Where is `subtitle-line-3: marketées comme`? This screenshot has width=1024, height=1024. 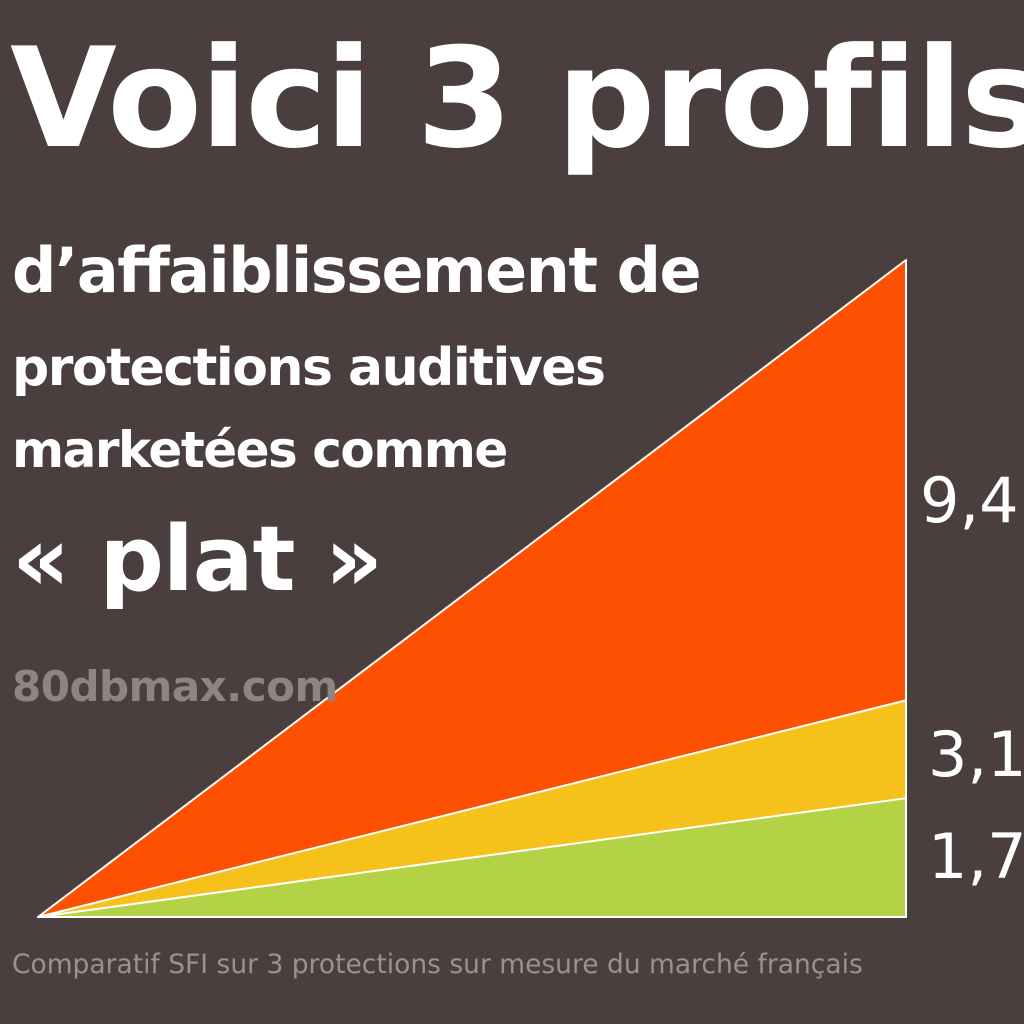
subtitle-line-3: marketées comme is located at coordinates (260, 450).